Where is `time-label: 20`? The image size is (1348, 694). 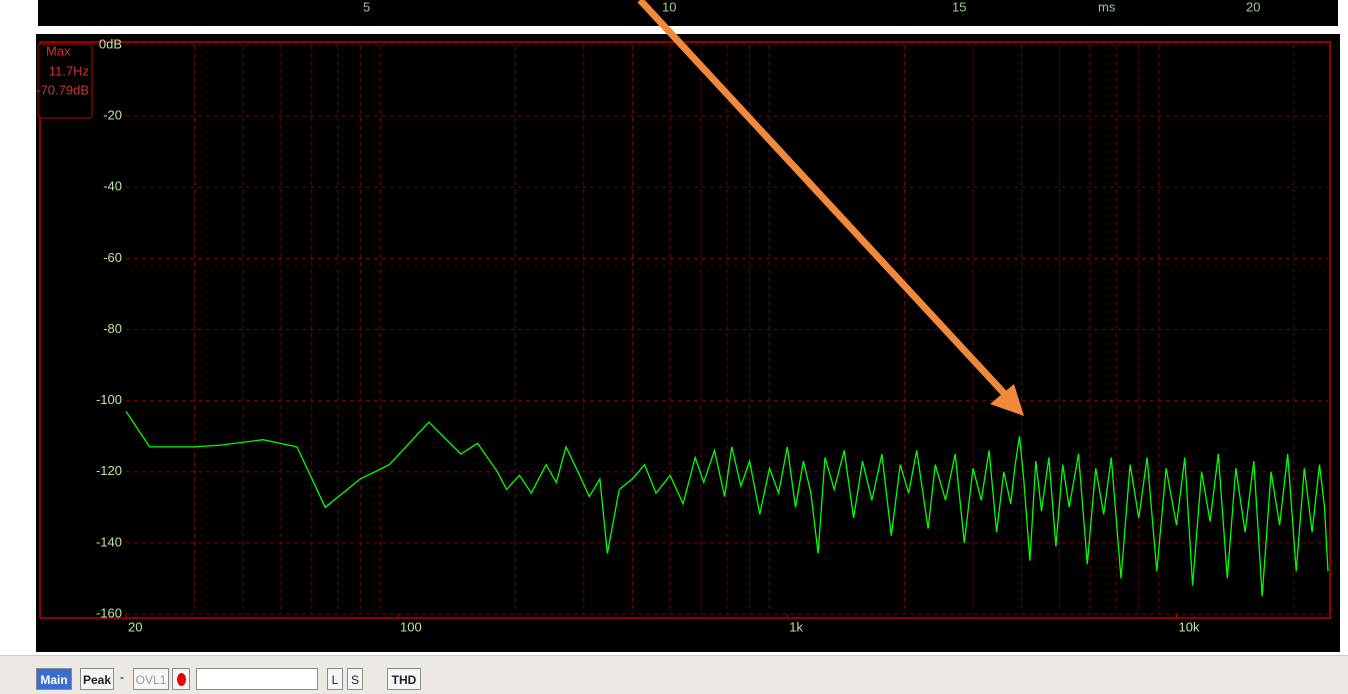
time-label: 20 is located at coordinates (1253, 7).